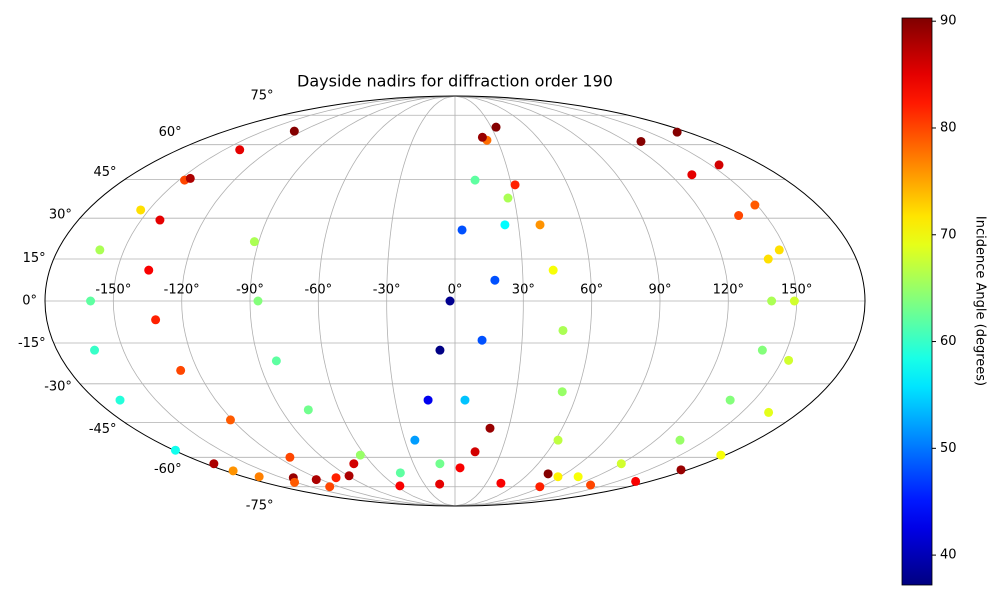 This screenshot has height=600, width=1000. I want to click on y-tick-label: -45°, so click(103, 429).